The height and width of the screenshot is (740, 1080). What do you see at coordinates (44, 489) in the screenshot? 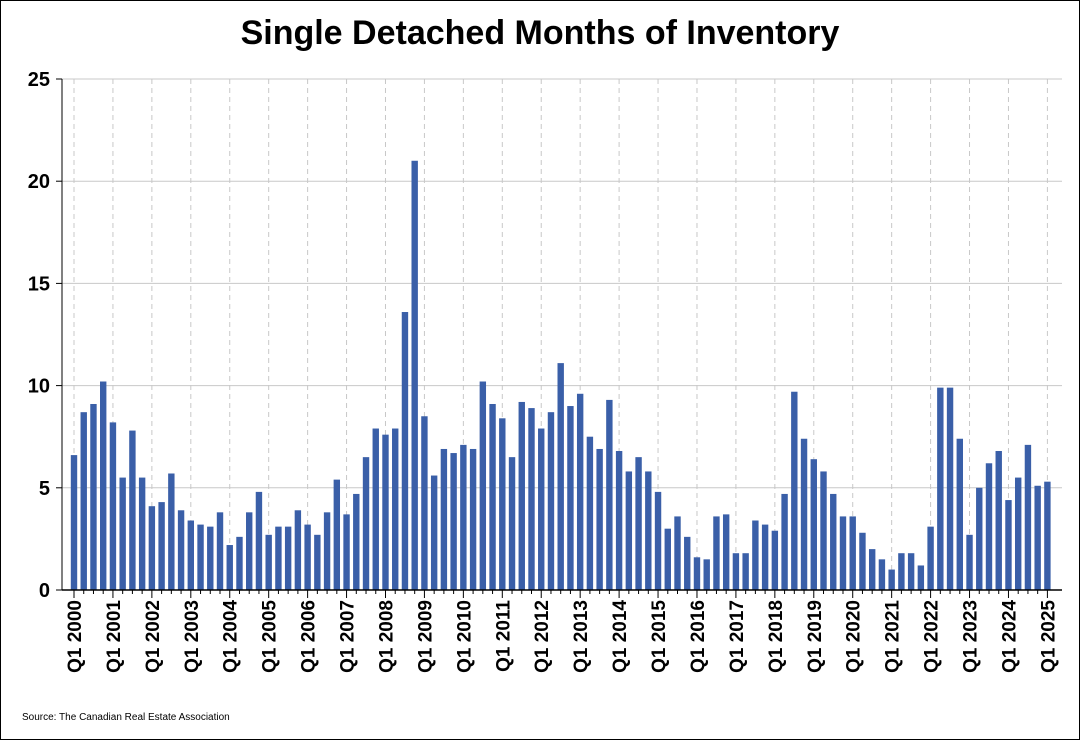
I see `y-tick-label: 5` at bounding box center [44, 489].